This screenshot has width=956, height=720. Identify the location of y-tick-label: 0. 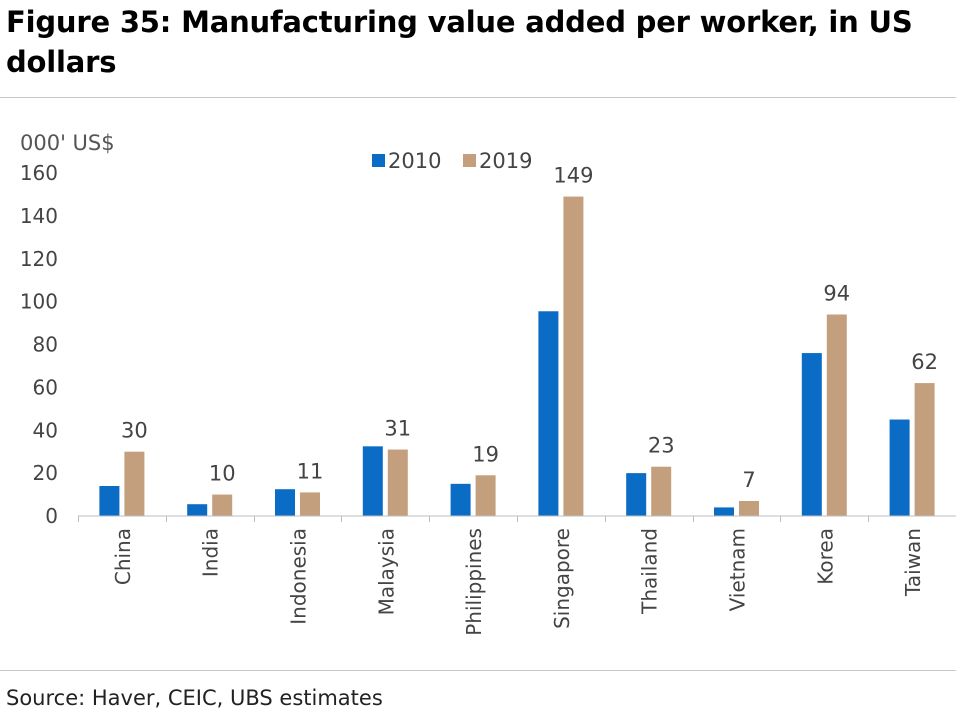
(51, 516).